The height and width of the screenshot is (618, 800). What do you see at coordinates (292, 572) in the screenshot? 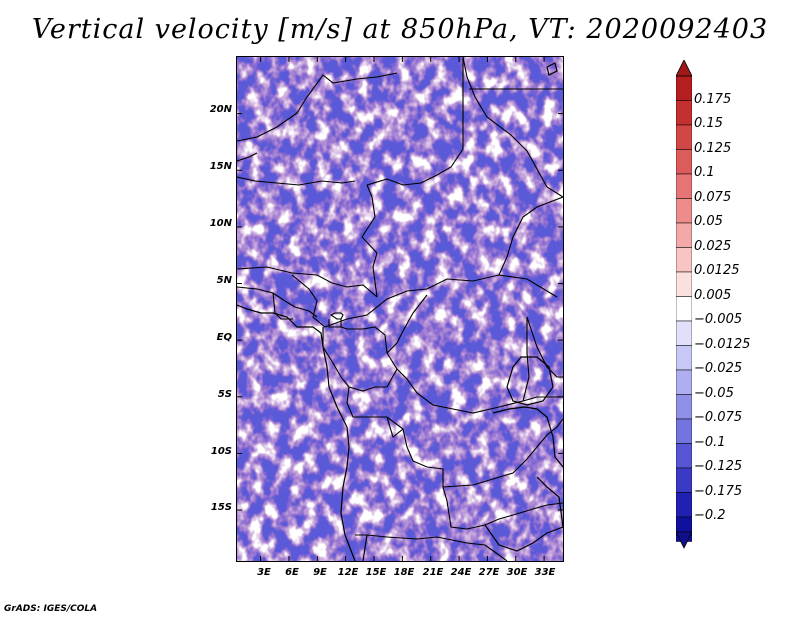
I see `lon-label-6e: 6E` at bounding box center [292, 572].